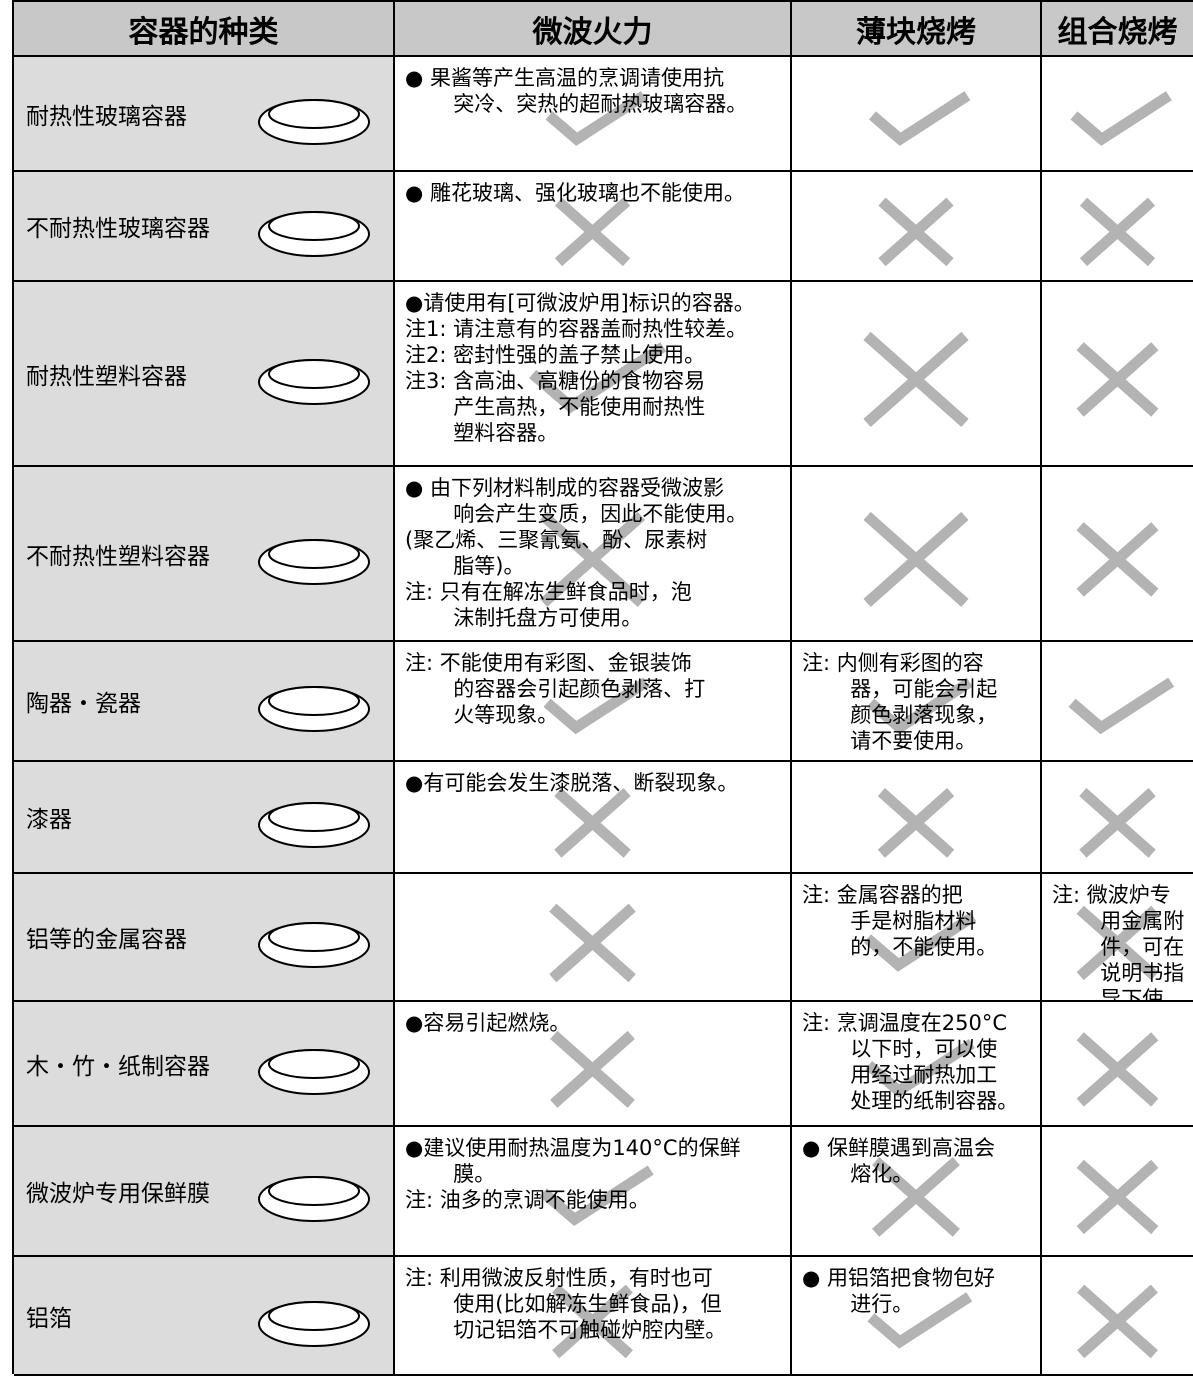 The height and width of the screenshot is (1376, 1193). Describe the element at coordinates (204, 1316) in the screenshot. I see `row-label: 铝箔` at that location.